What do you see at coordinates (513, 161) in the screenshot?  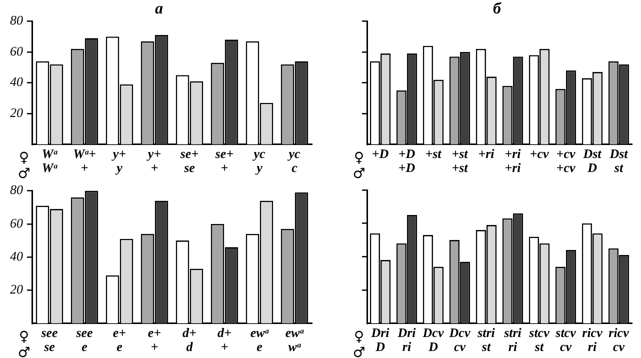 I see `x-tick-label: +ri +ri` at bounding box center [513, 161].